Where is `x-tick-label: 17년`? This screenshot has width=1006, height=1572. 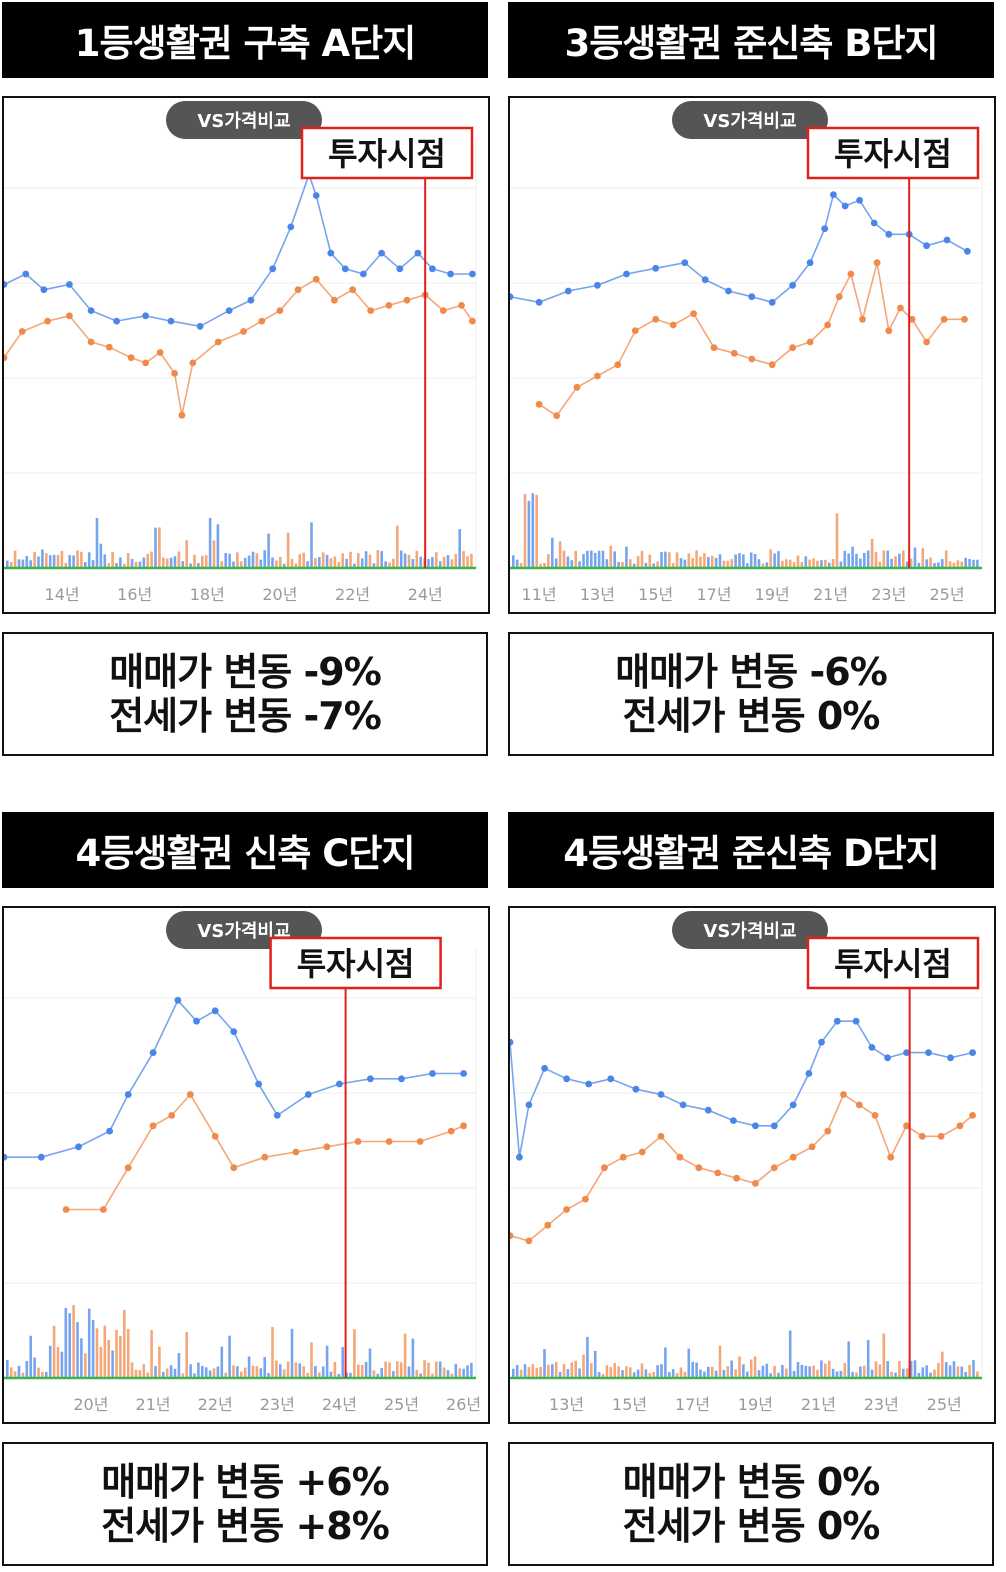 x-tick-label: 17년 is located at coordinates (713, 594).